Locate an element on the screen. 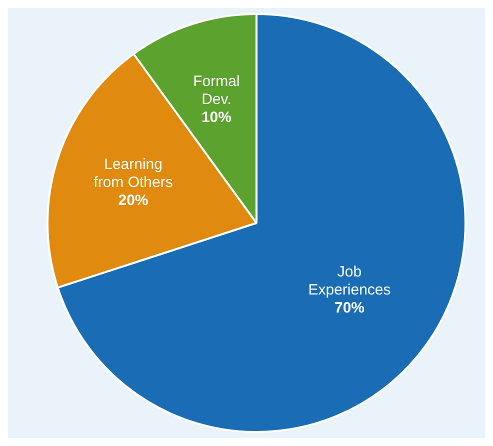 This screenshot has height=446, width=493. slice-label: Learning from Others is located at coordinates (133, 174).